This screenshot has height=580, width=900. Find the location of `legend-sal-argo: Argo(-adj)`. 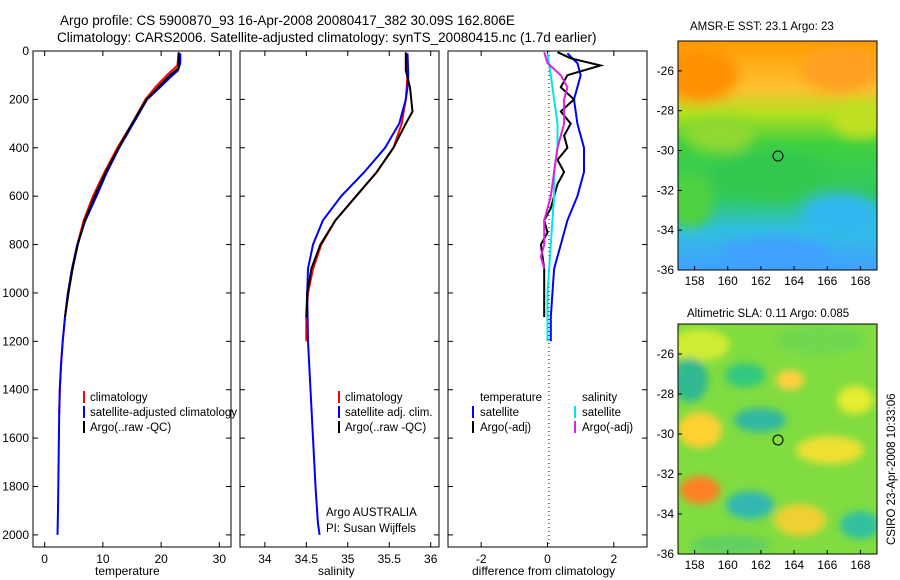

legend-sal-argo: Argo(-adj) is located at coordinates (607, 428).